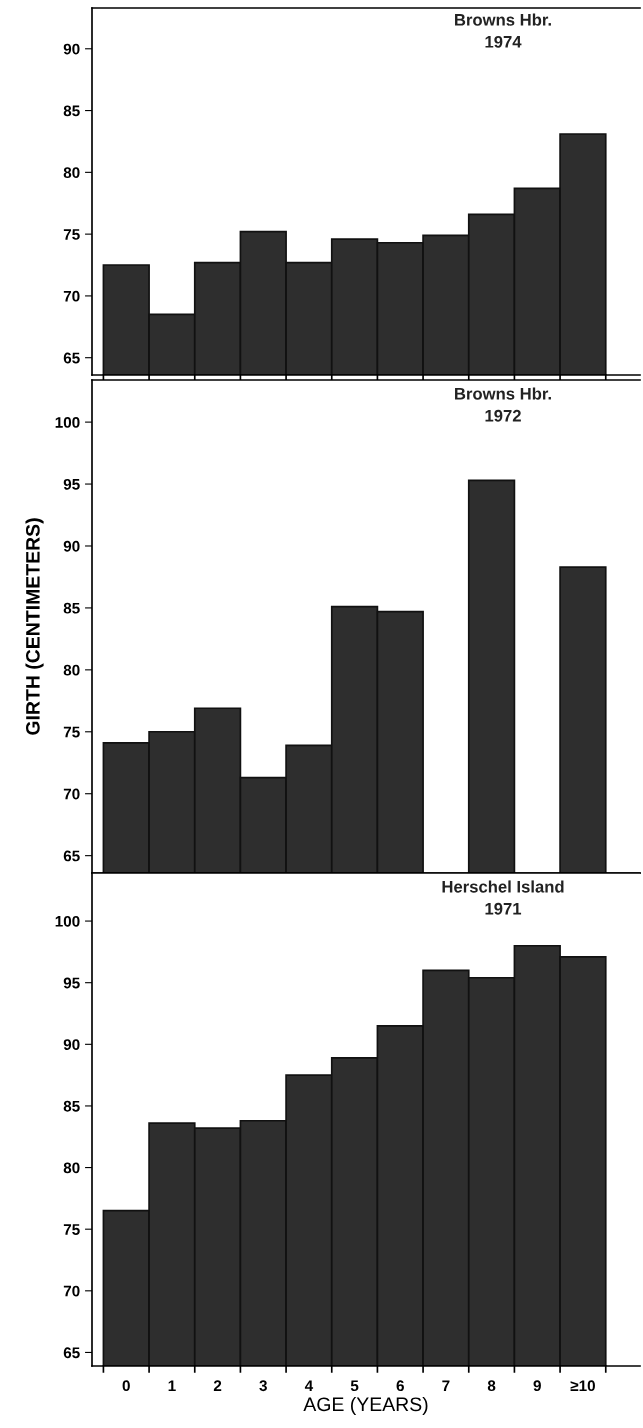 This screenshot has width=643, height=1428. Describe the element at coordinates (365, 1406) in the screenshot. I see `x-axis-title: AGE (YEARS)` at that location.